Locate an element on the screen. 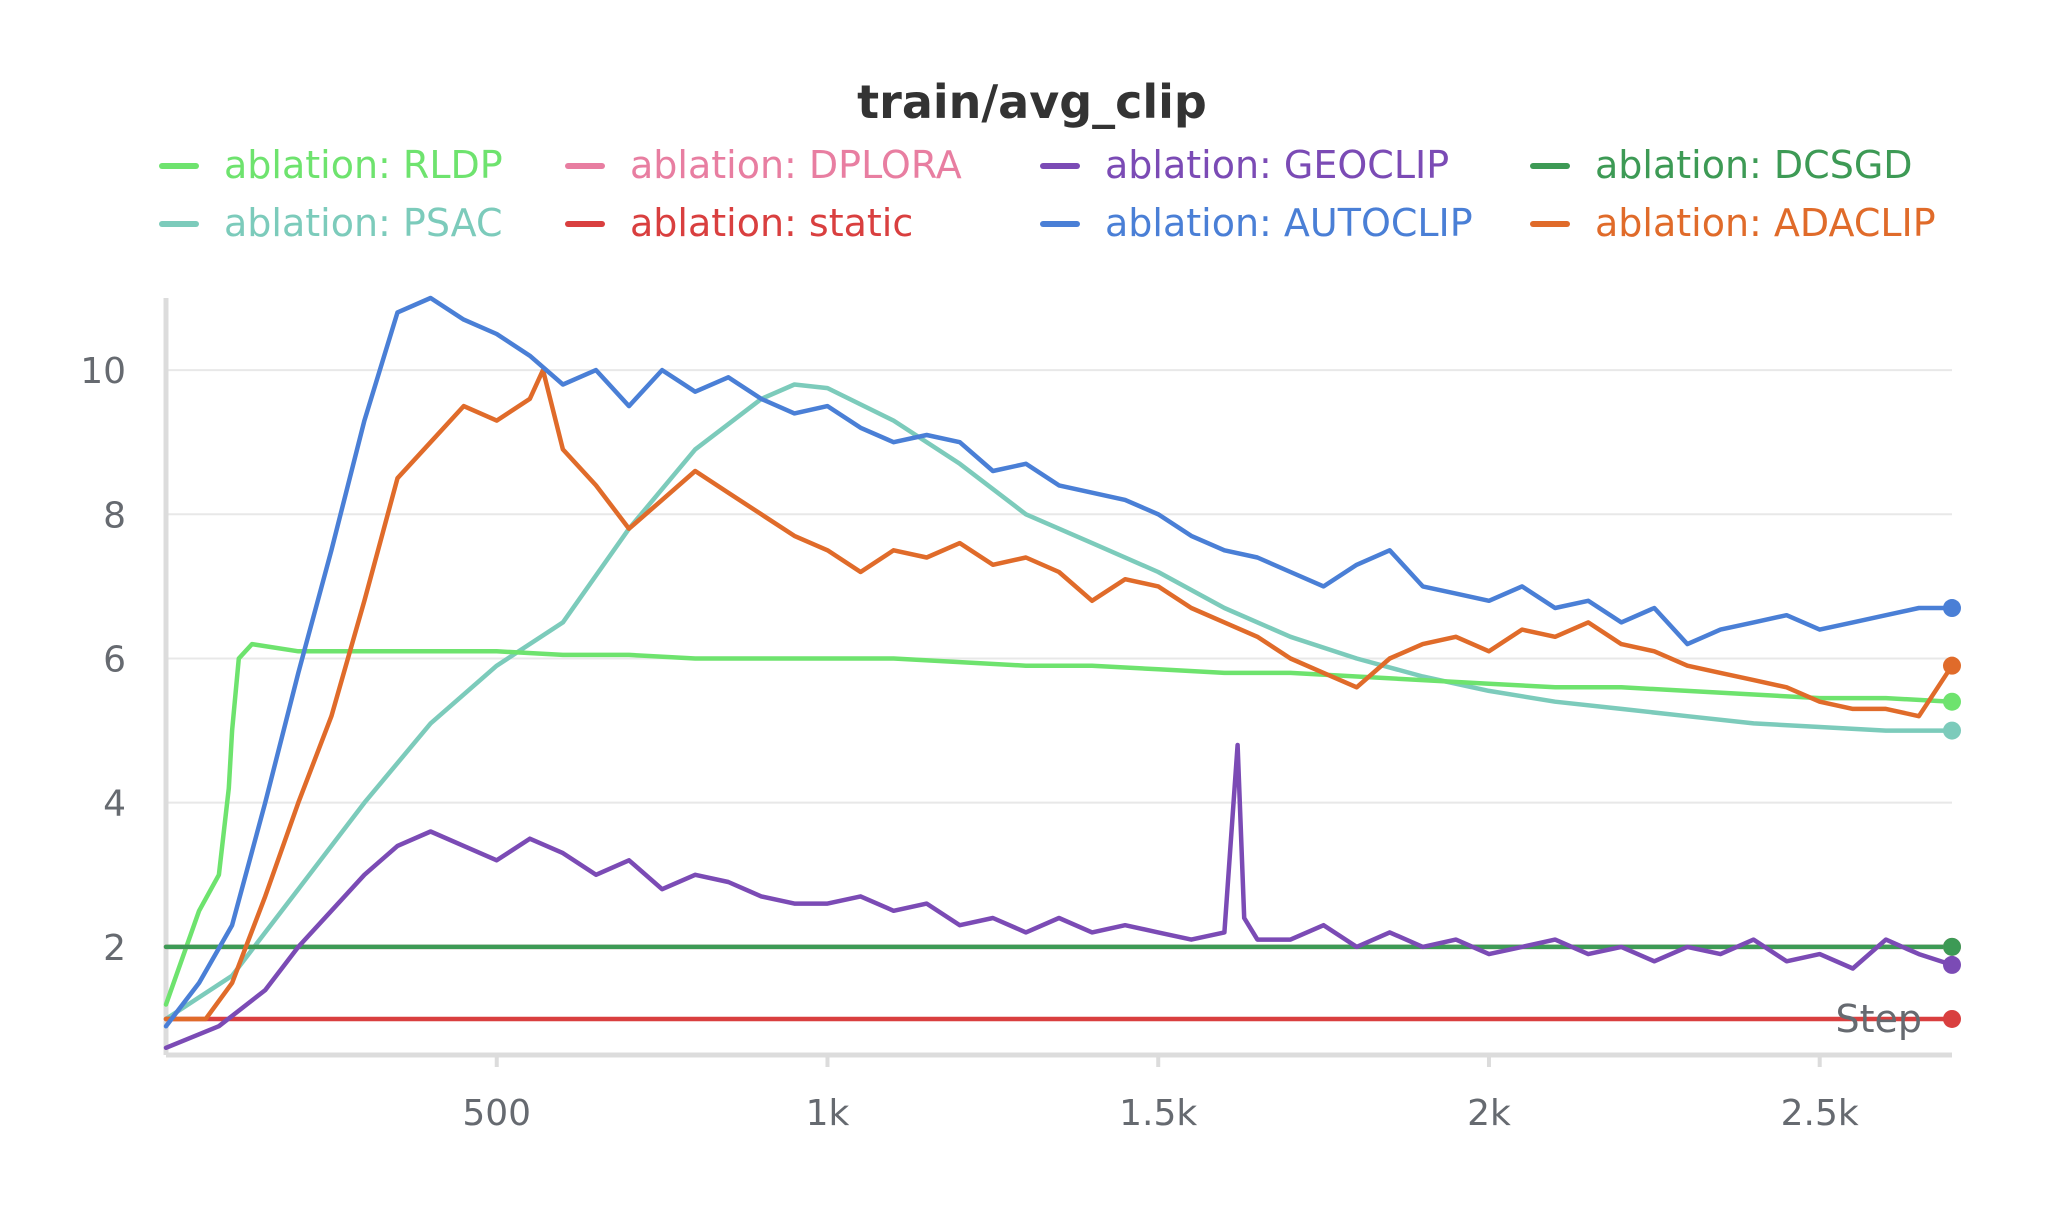  legend-label: ablation: GEOCLIP is located at coordinates (1277, 165).